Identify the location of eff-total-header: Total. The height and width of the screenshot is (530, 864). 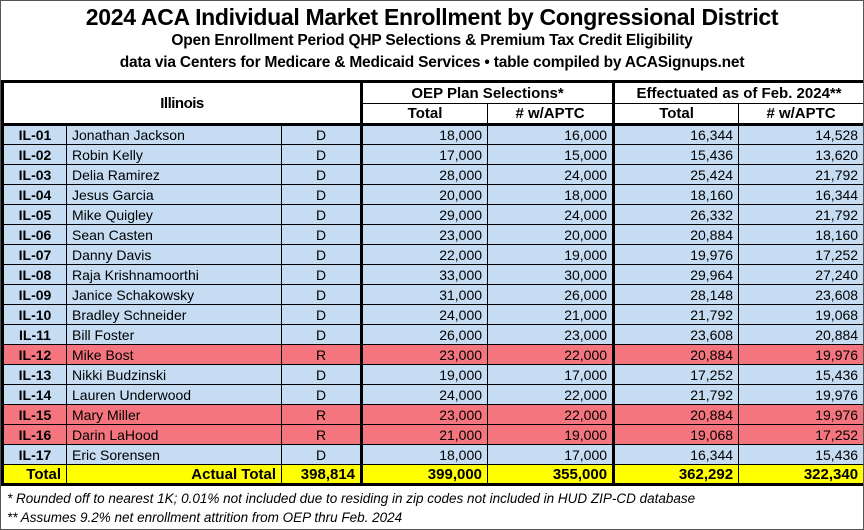
(676, 114).